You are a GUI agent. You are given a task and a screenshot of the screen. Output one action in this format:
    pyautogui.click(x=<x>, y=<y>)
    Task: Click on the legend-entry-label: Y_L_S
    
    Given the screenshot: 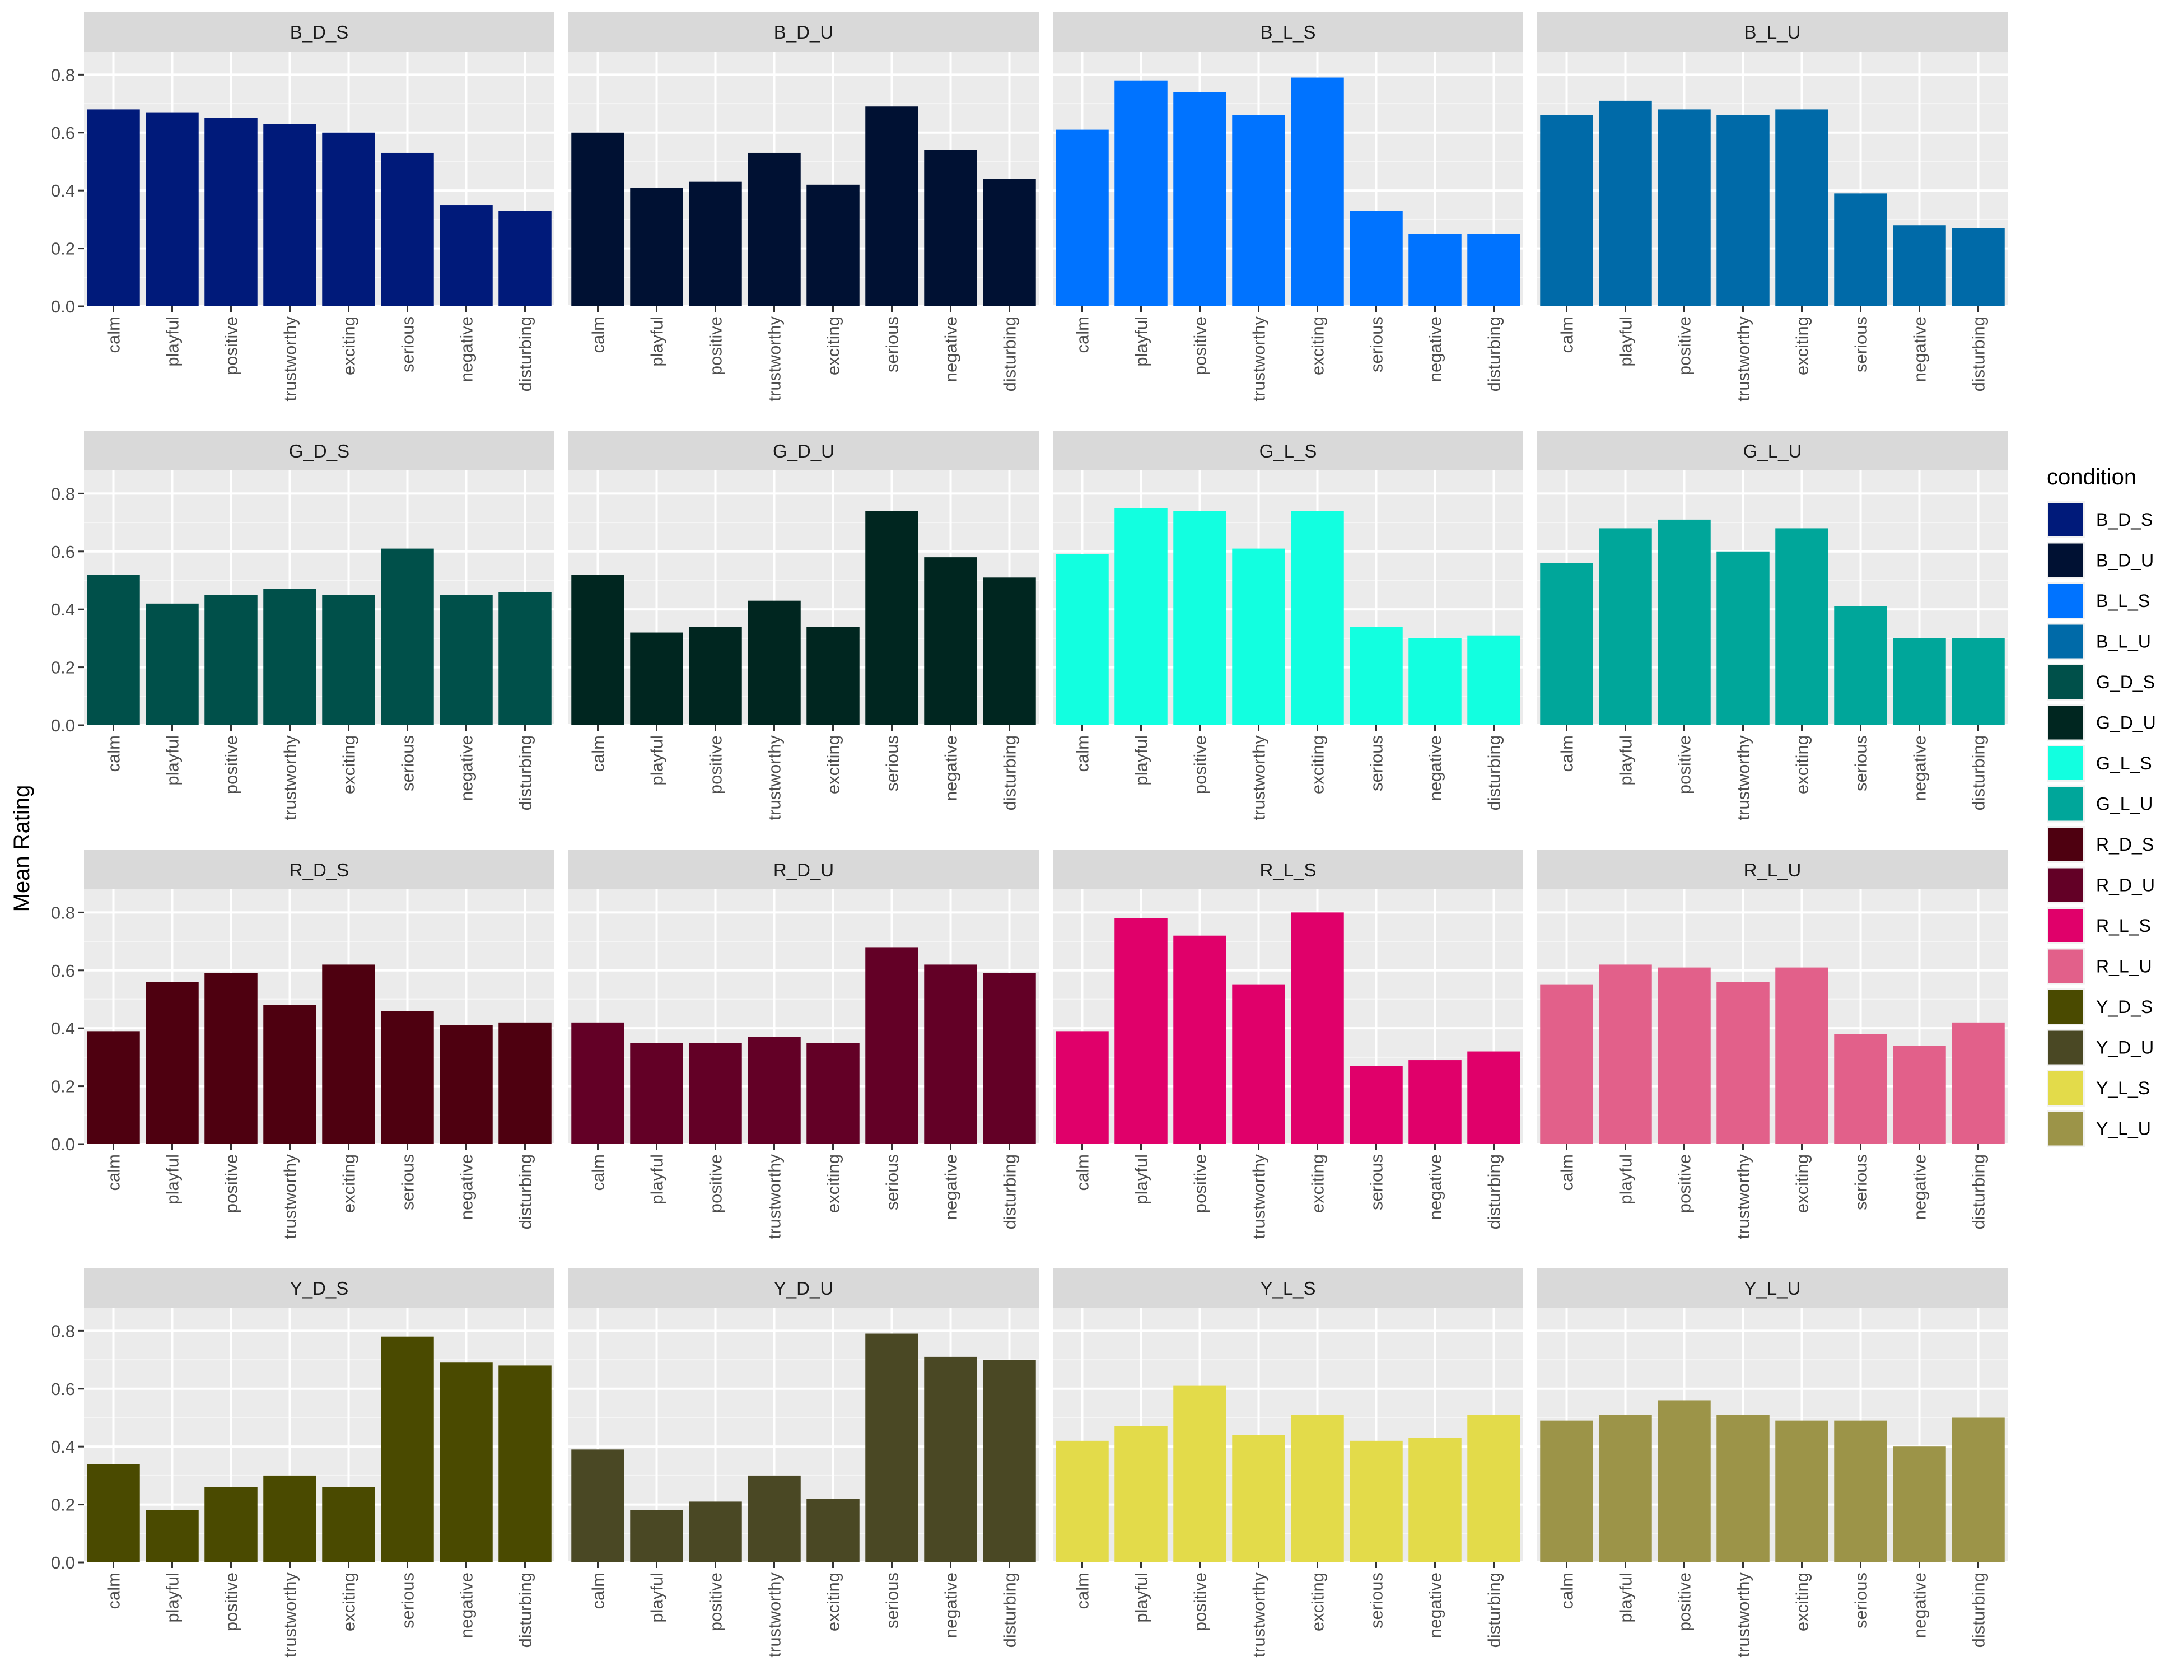 What is the action you would take?
    pyautogui.click(x=2123, y=1088)
    